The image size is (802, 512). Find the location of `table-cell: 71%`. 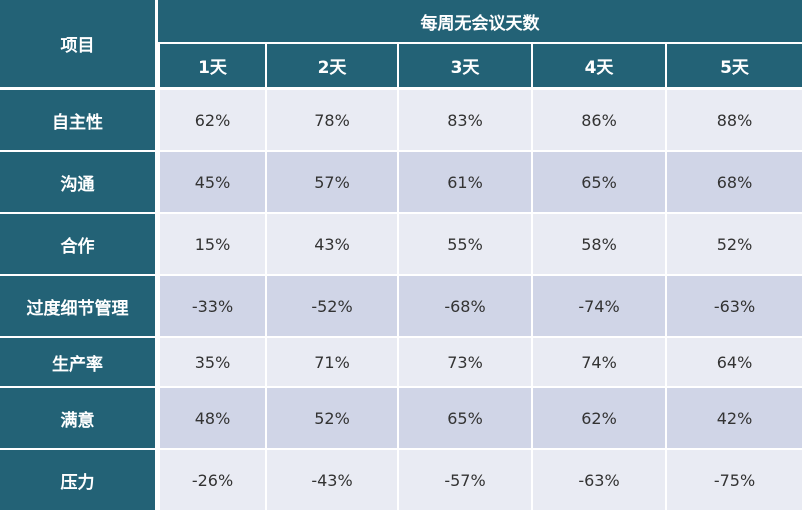

table-cell: 71% is located at coordinates (331, 363).